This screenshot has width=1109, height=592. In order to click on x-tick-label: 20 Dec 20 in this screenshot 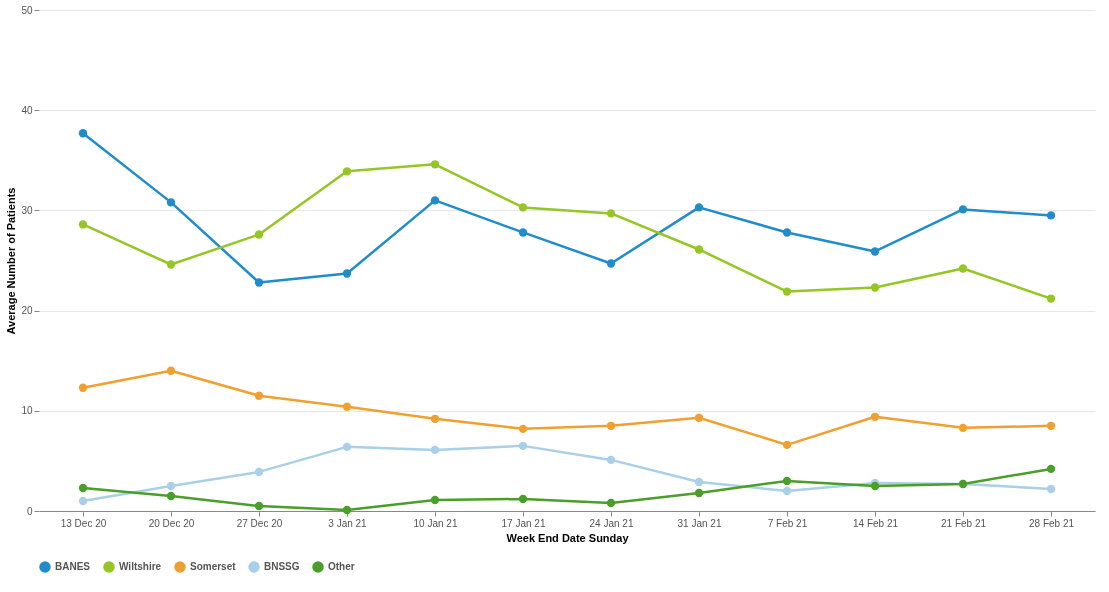, I will do `click(171, 523)`.